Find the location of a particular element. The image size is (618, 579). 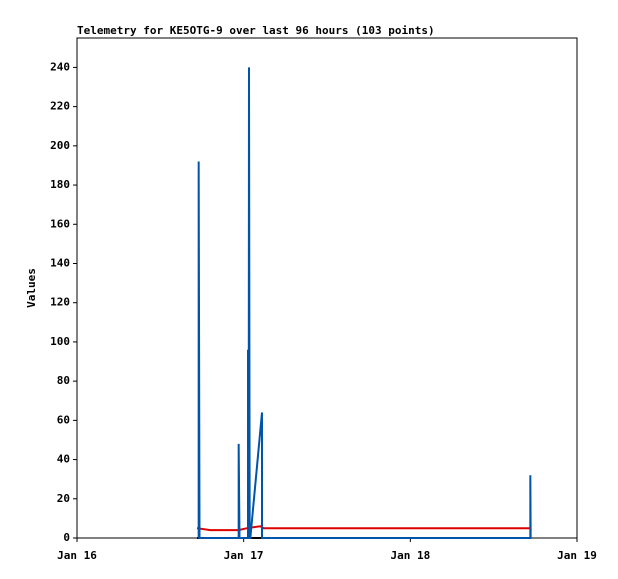

y-tick-label: 240 is located at coordinates (60, 66).